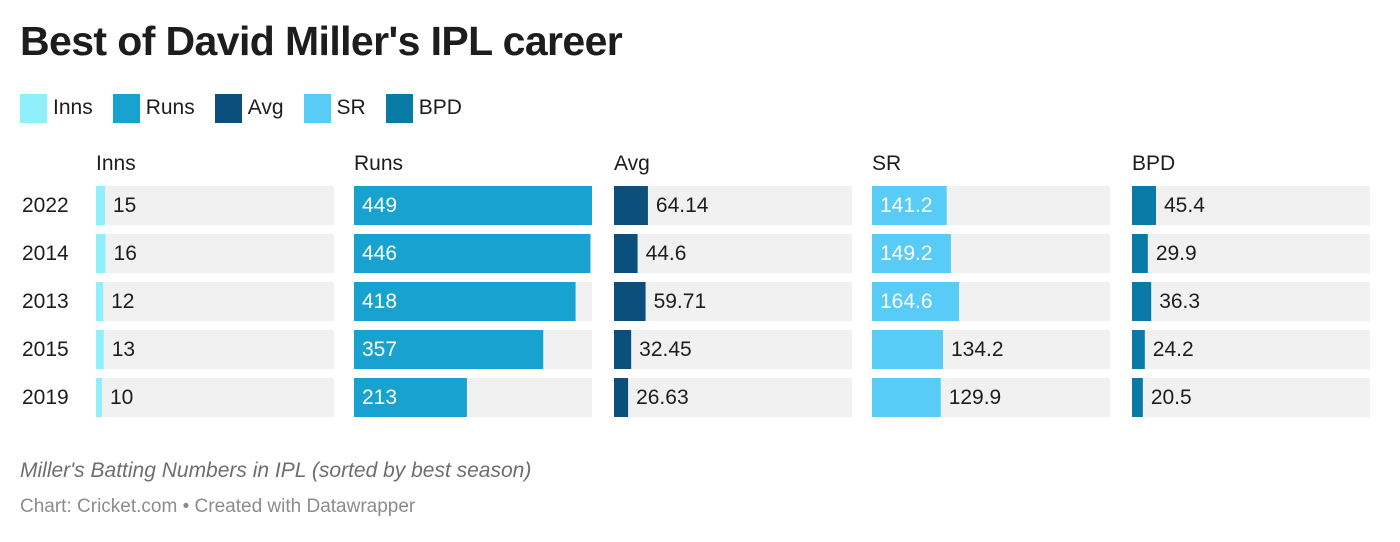  What do you see at coordinates (123, 349) in the screenshot?
I see `value-label-inns-2015: 13` at bounding box center [123, 349].